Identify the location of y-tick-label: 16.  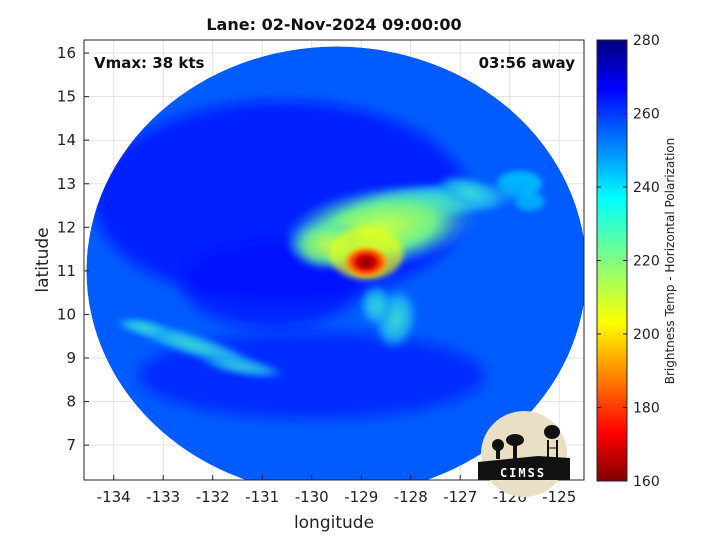
(66, 53).